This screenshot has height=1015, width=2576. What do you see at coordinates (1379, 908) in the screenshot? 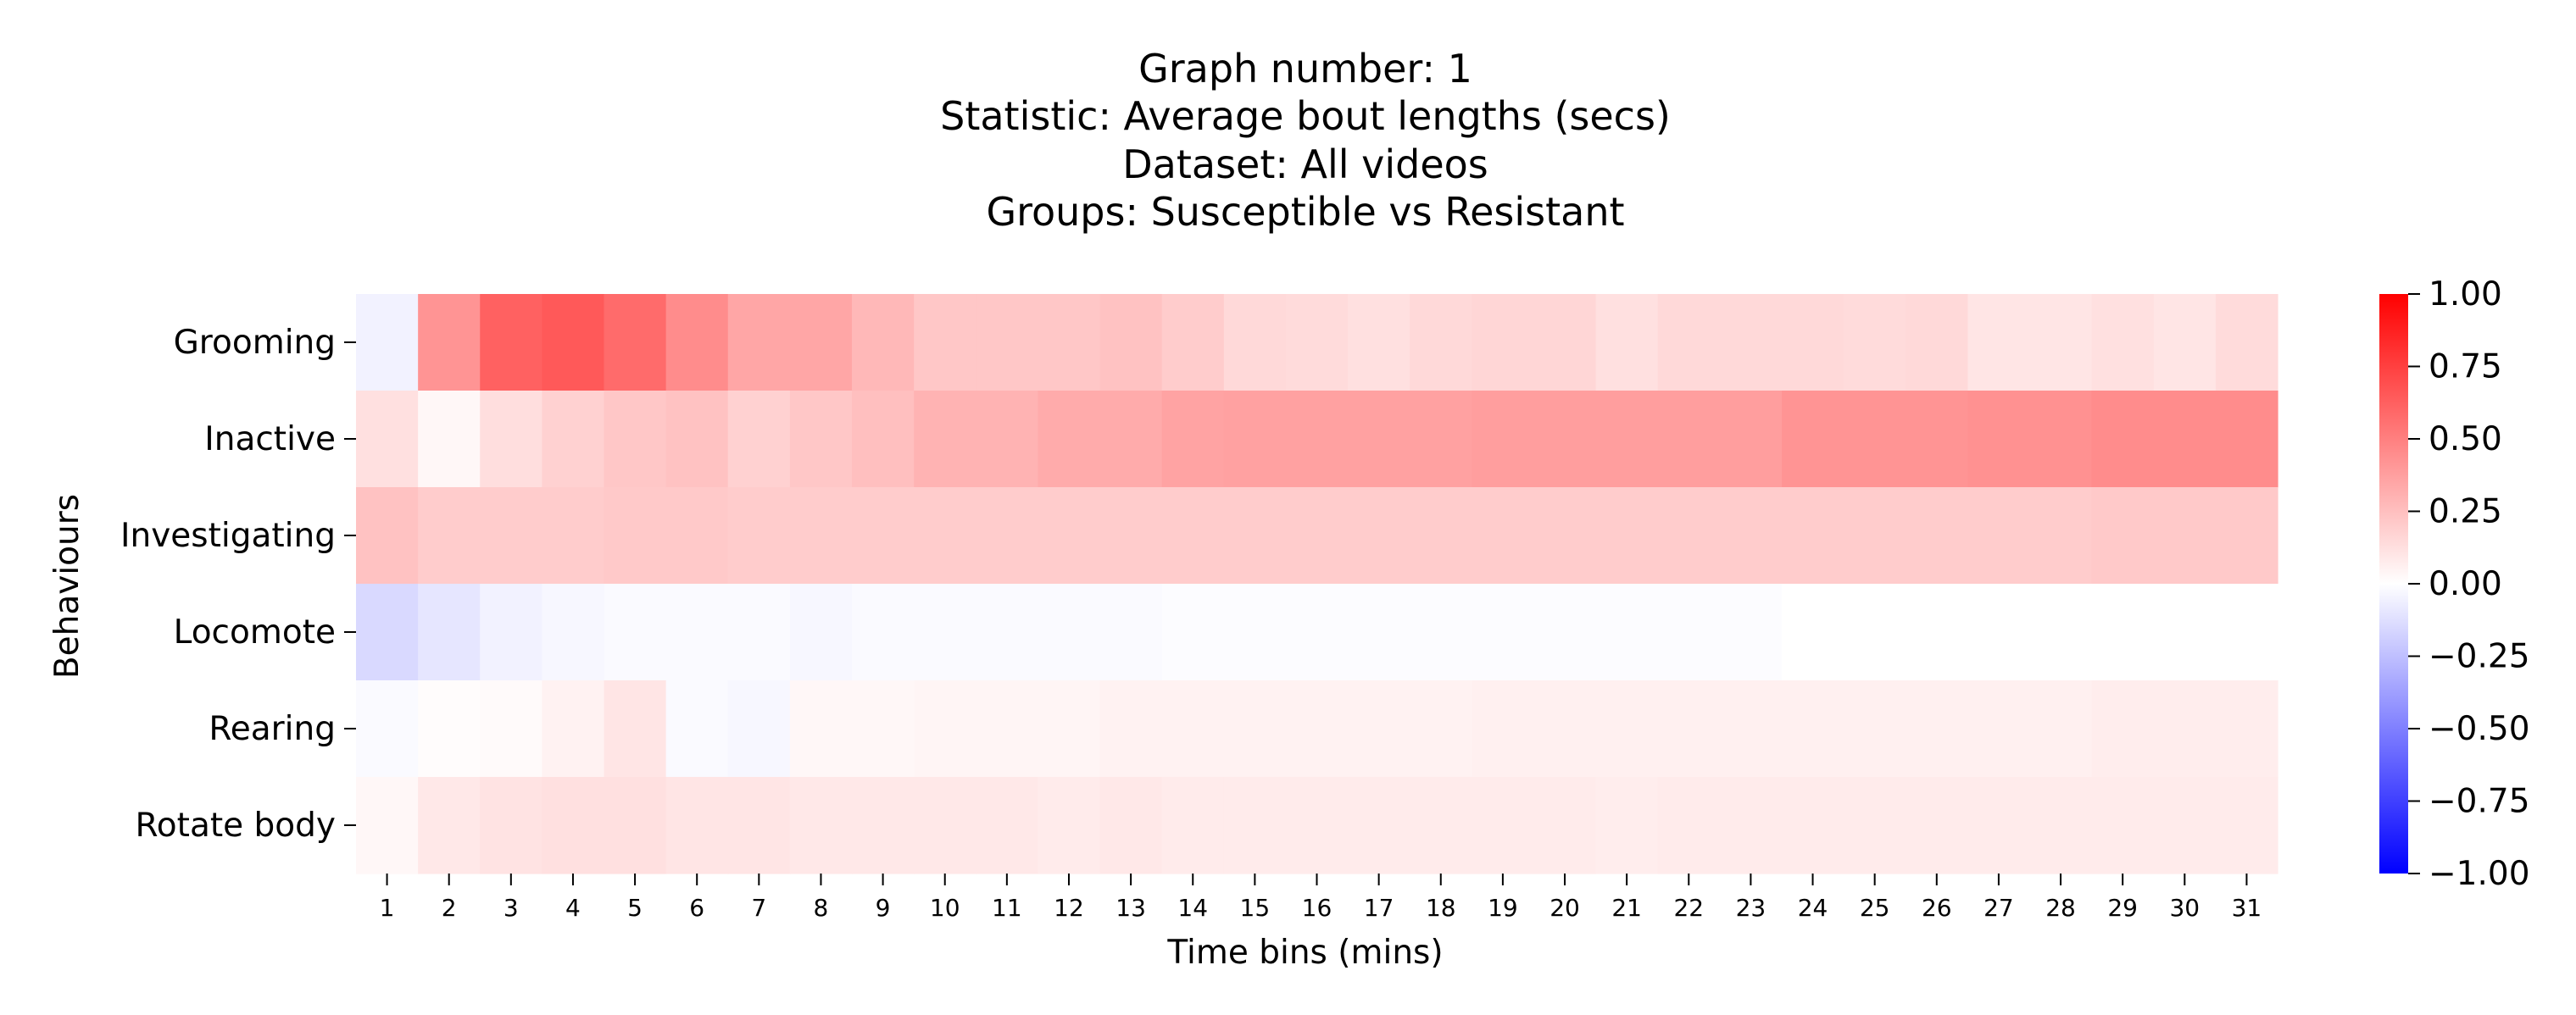
I see `col-label: 17` at bounding box center [1379, 908].